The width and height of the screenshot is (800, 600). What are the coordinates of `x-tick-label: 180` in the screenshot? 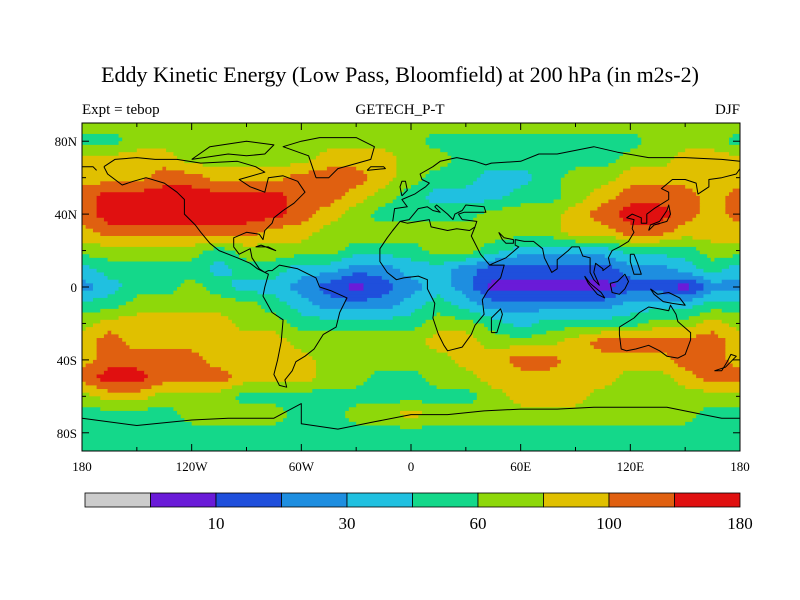 It's located at (82, 466).